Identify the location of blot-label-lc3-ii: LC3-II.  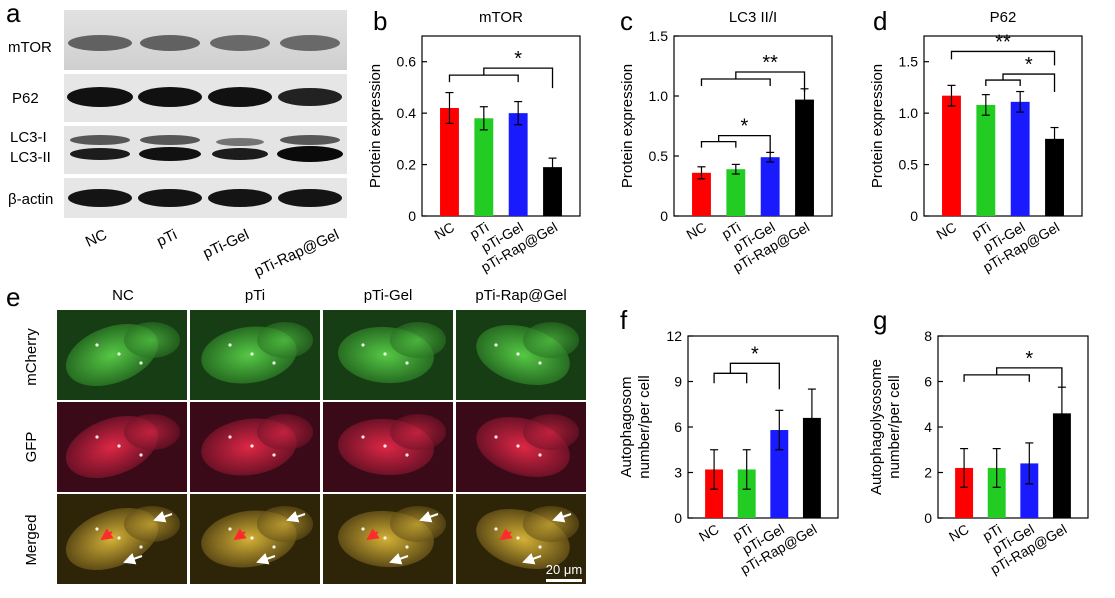
(30, 157).